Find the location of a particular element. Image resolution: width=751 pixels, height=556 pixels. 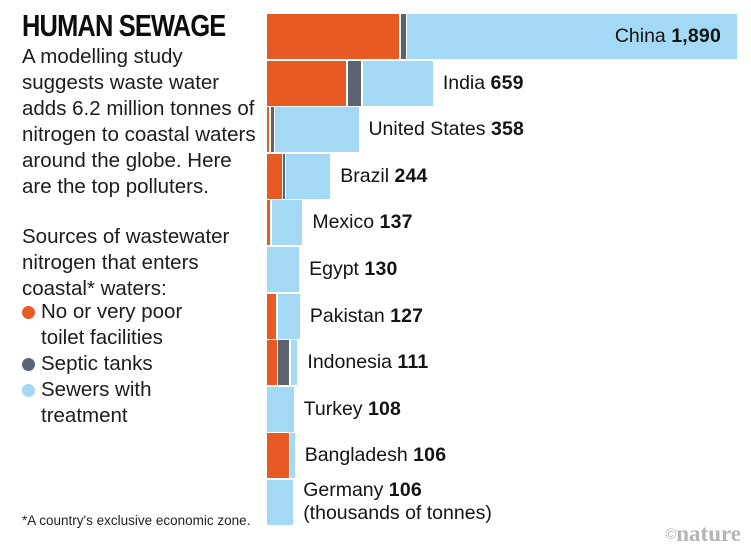

country-value: 127 is located at coordinates (407, 315).